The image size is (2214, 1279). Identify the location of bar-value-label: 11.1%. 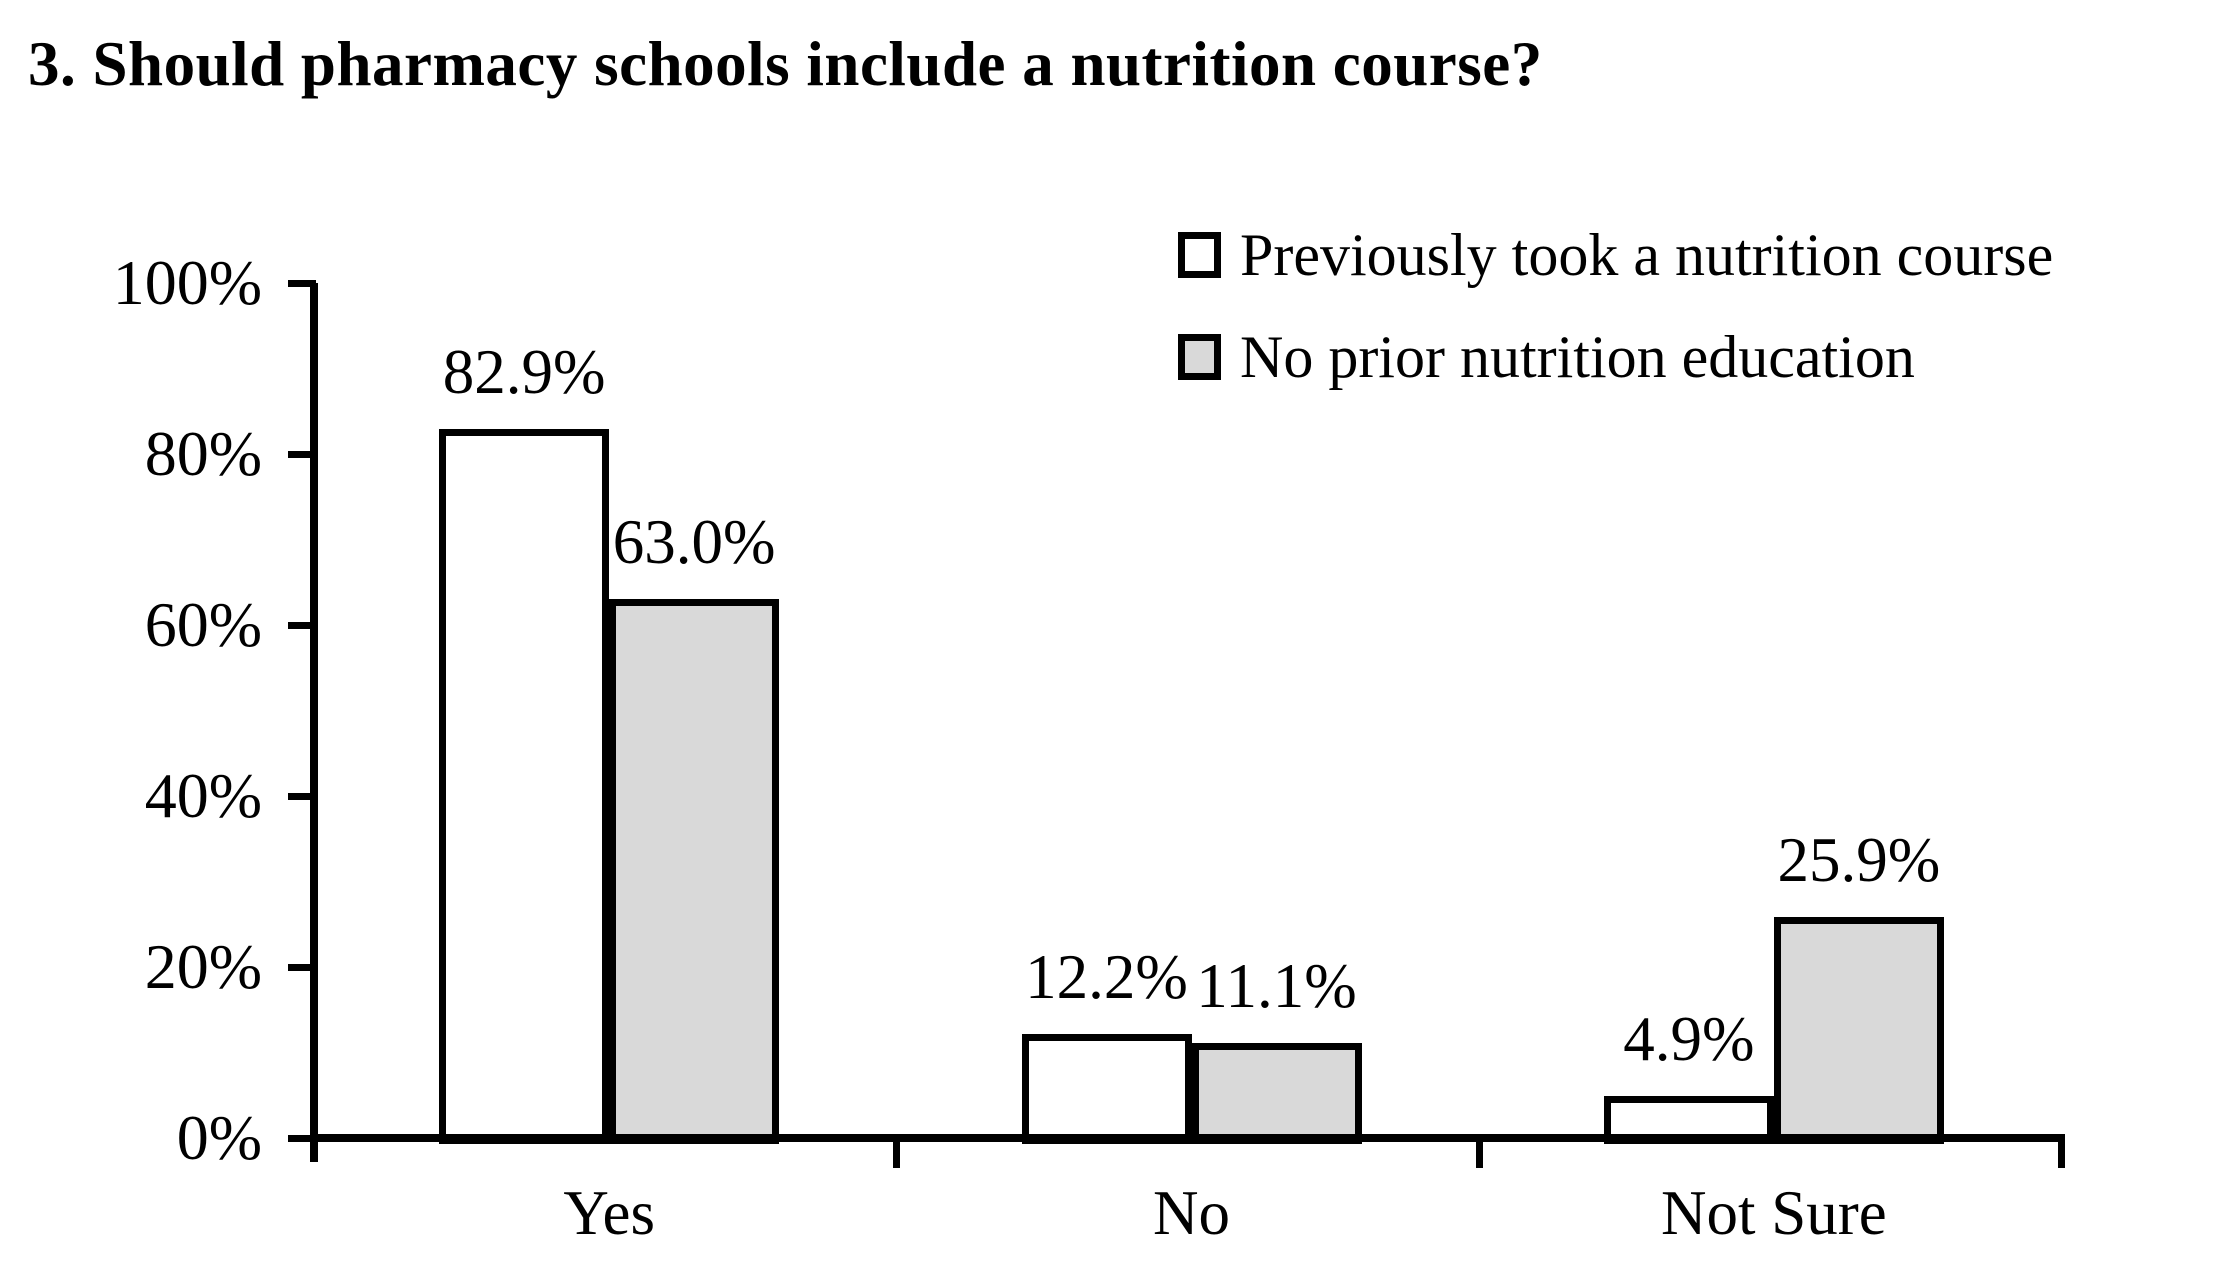
(1276, 986).